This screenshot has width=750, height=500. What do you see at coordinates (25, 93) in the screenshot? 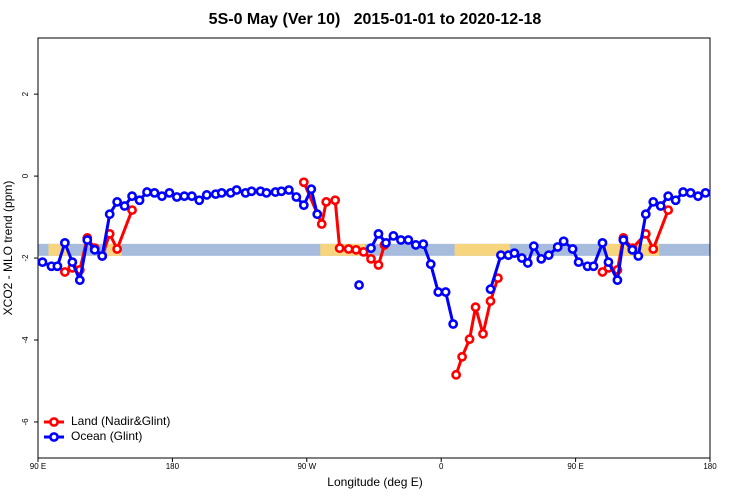
I see `y-tick-label: 2` at bounding box center [25, 93].